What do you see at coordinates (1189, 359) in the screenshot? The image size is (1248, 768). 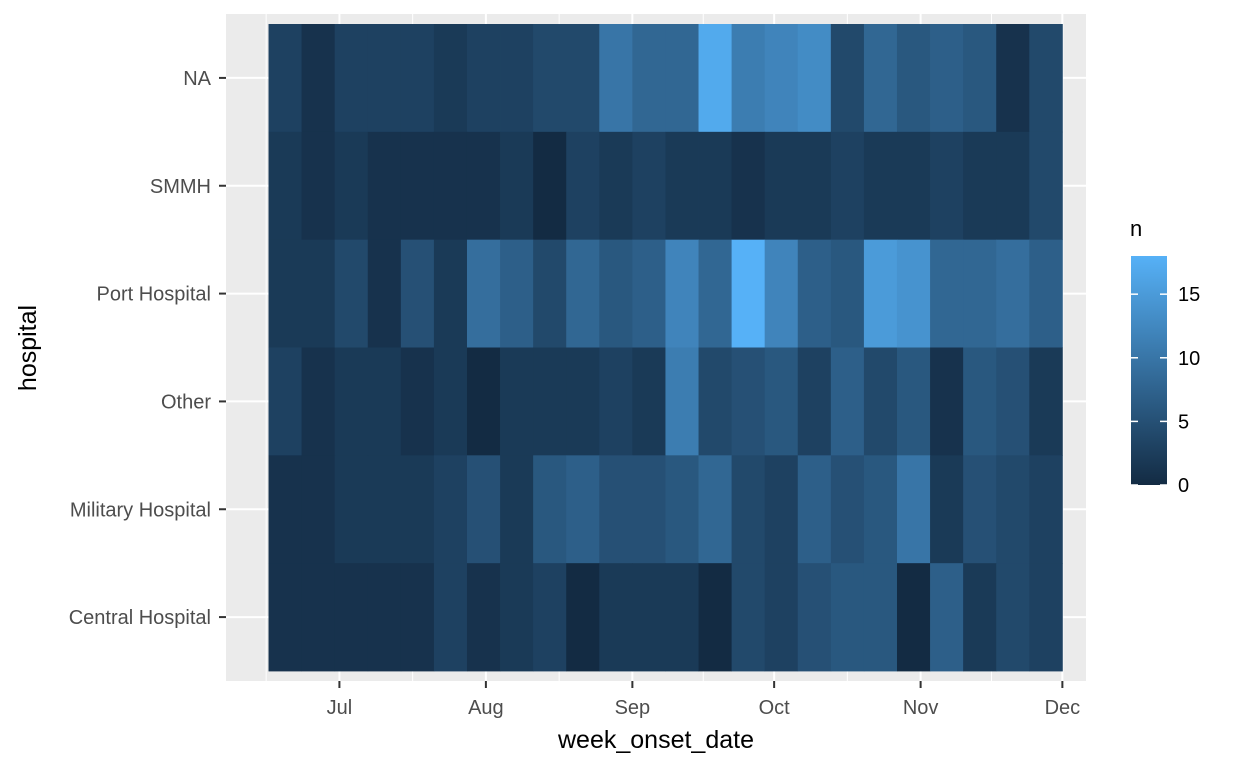 I see `legend-tick-label: 10` at bounding box center [1189, 359].